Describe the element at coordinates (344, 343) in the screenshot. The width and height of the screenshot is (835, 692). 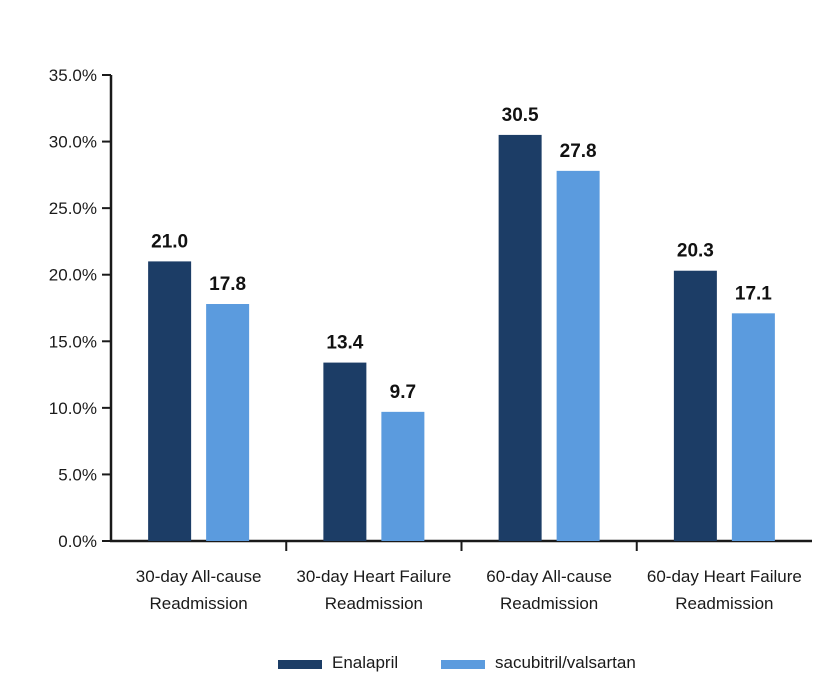
I see `bar-value-label: 13.4` at that location.